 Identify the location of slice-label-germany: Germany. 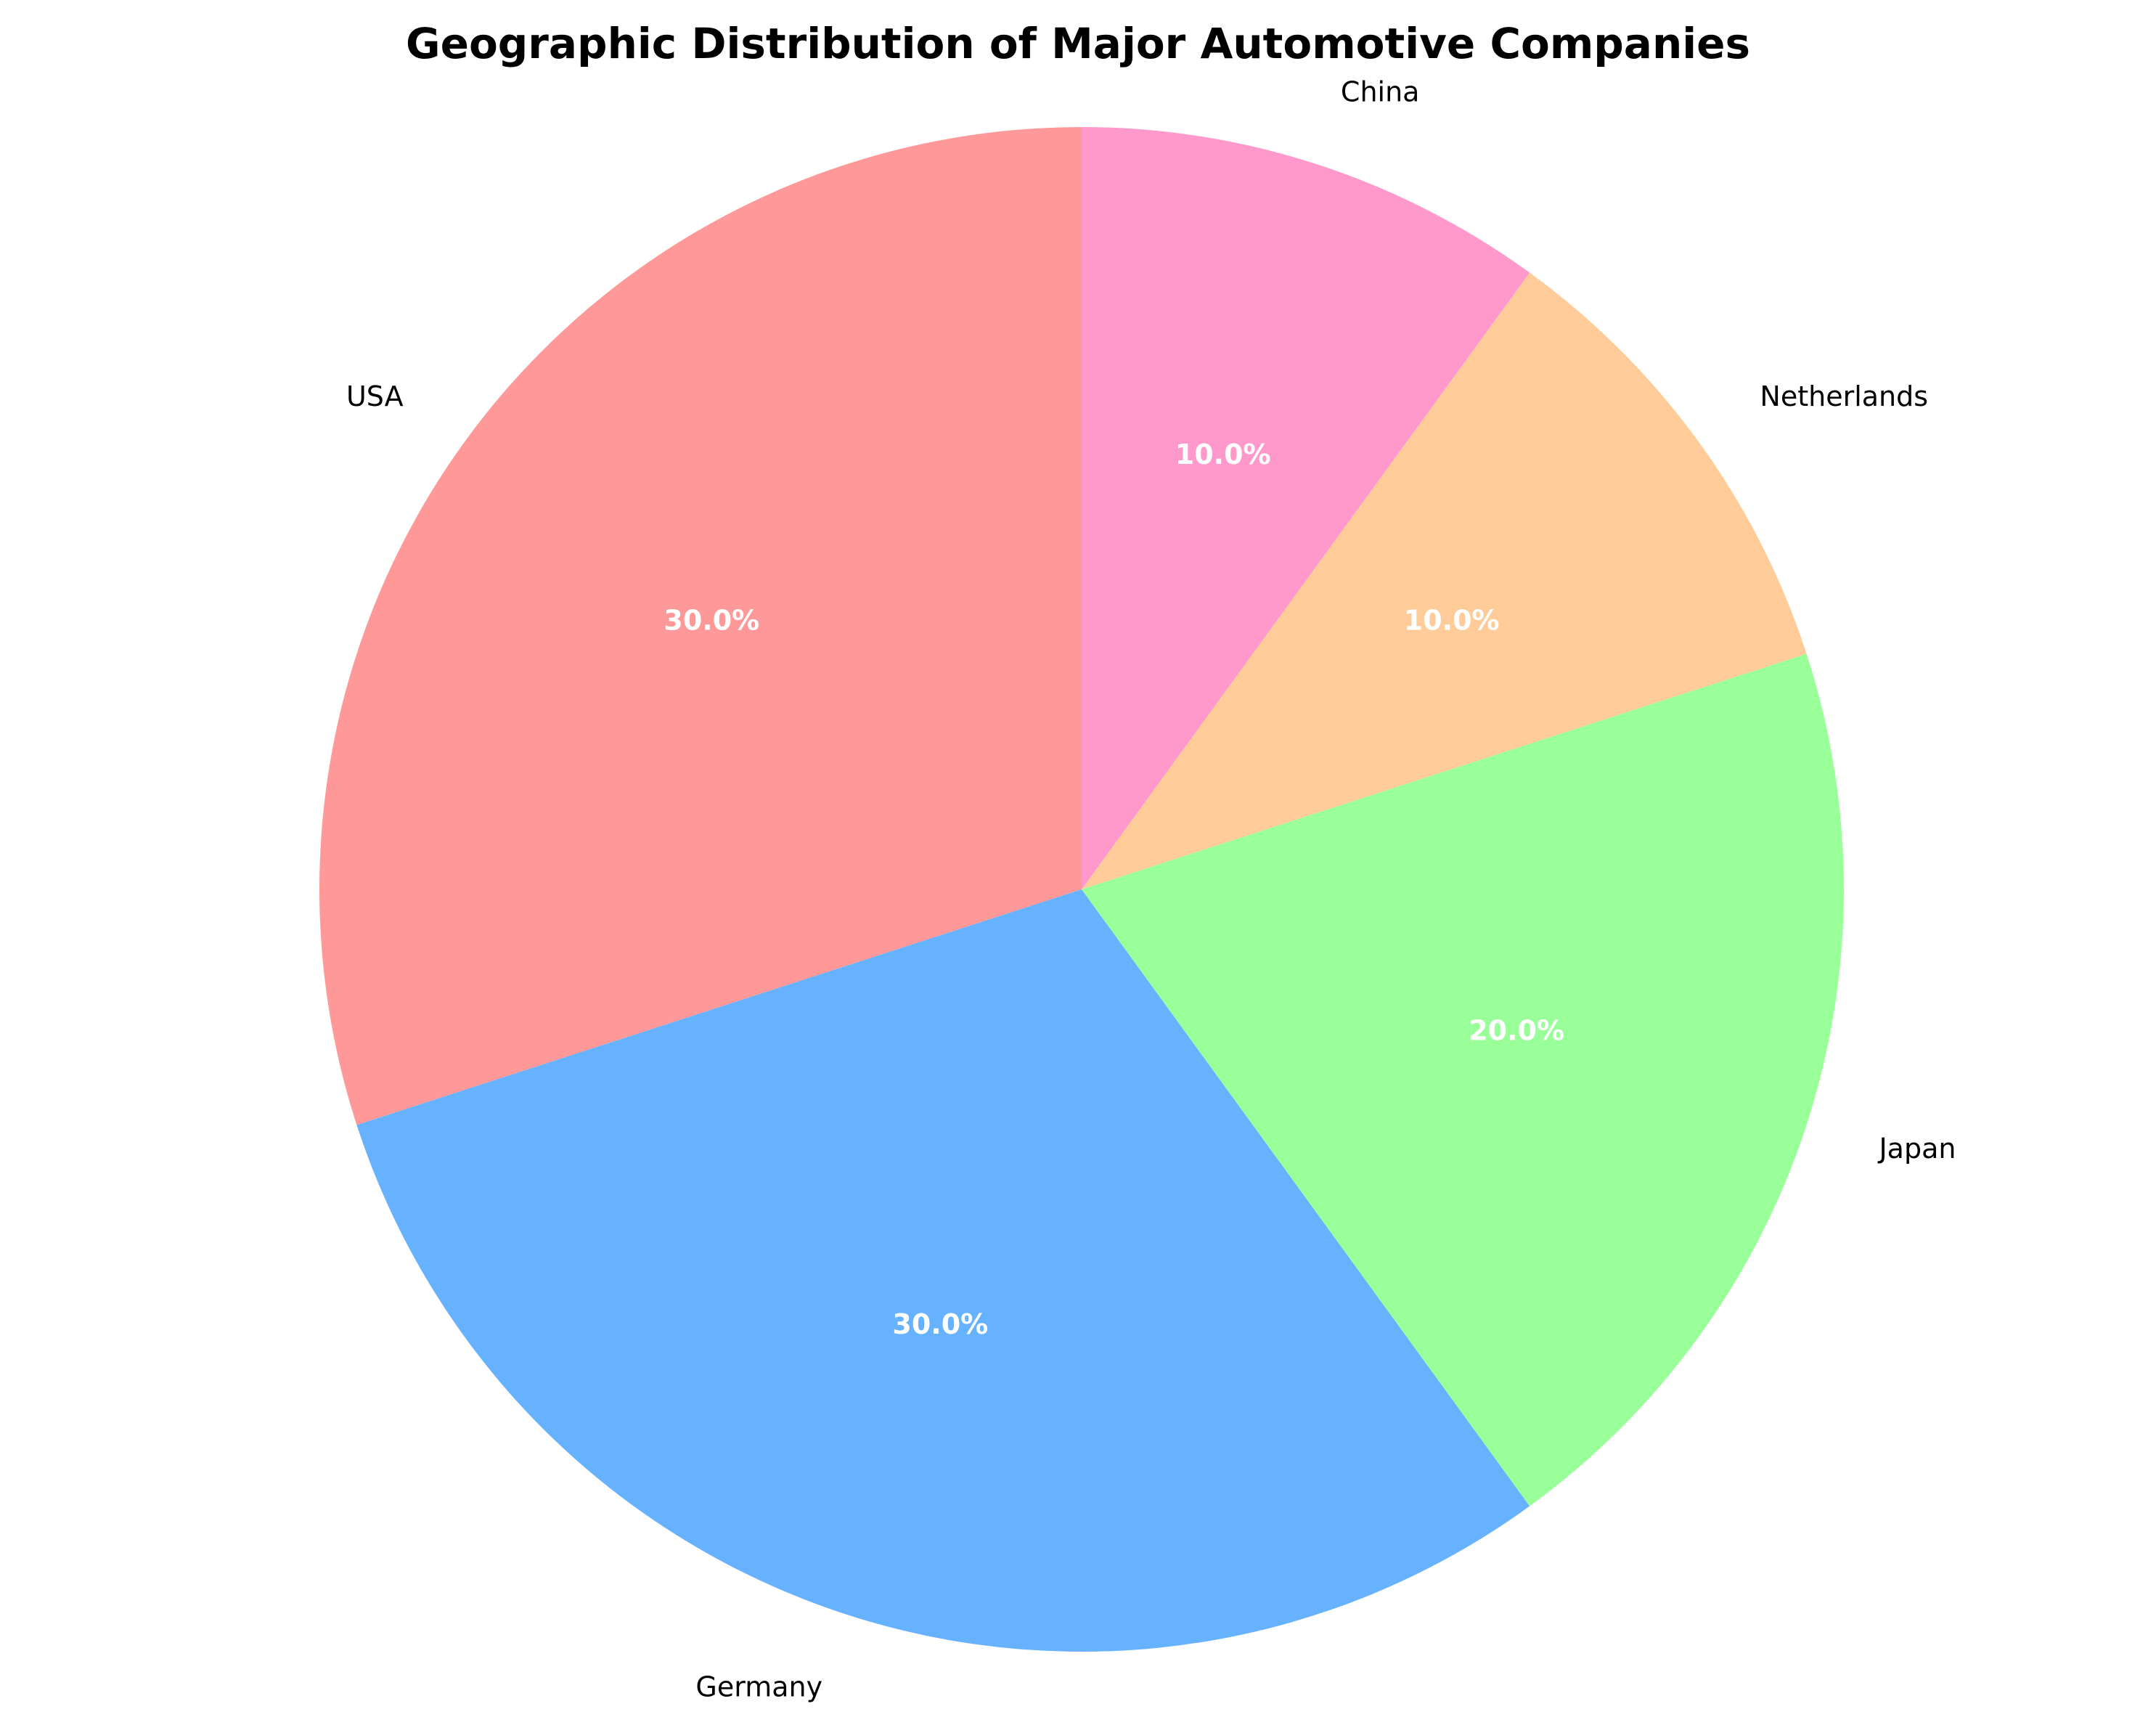
(758, 1686).